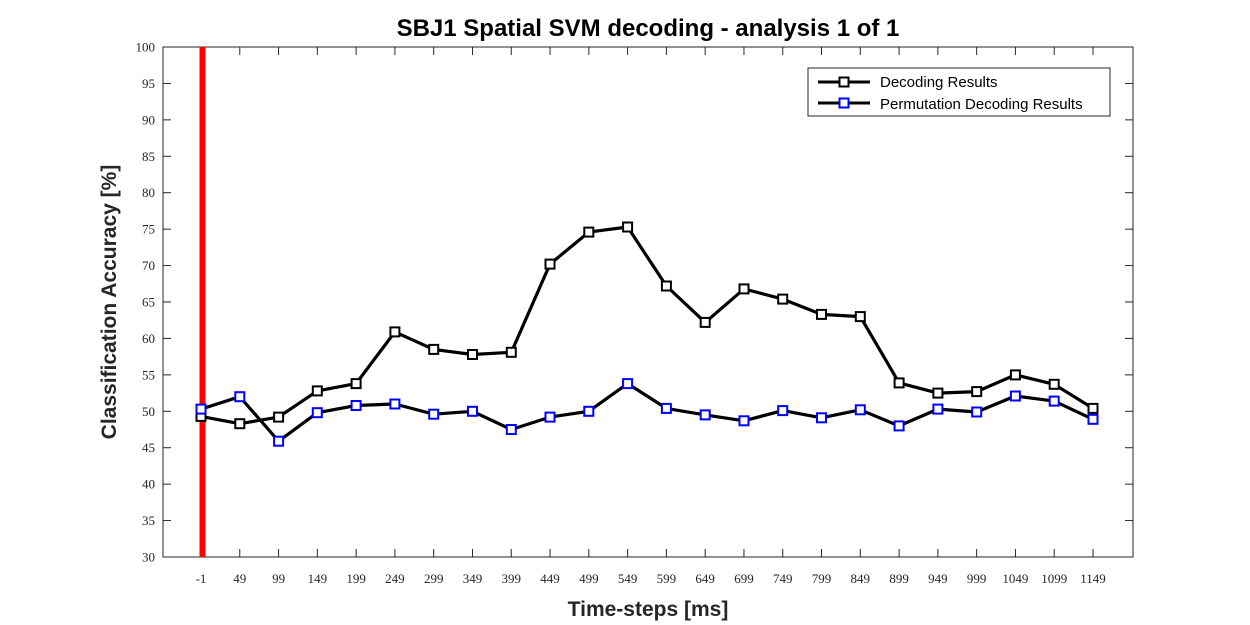 This screenshot has width=1250, height=625. I want to click on x-tick-label: 349, so click(473, 578).